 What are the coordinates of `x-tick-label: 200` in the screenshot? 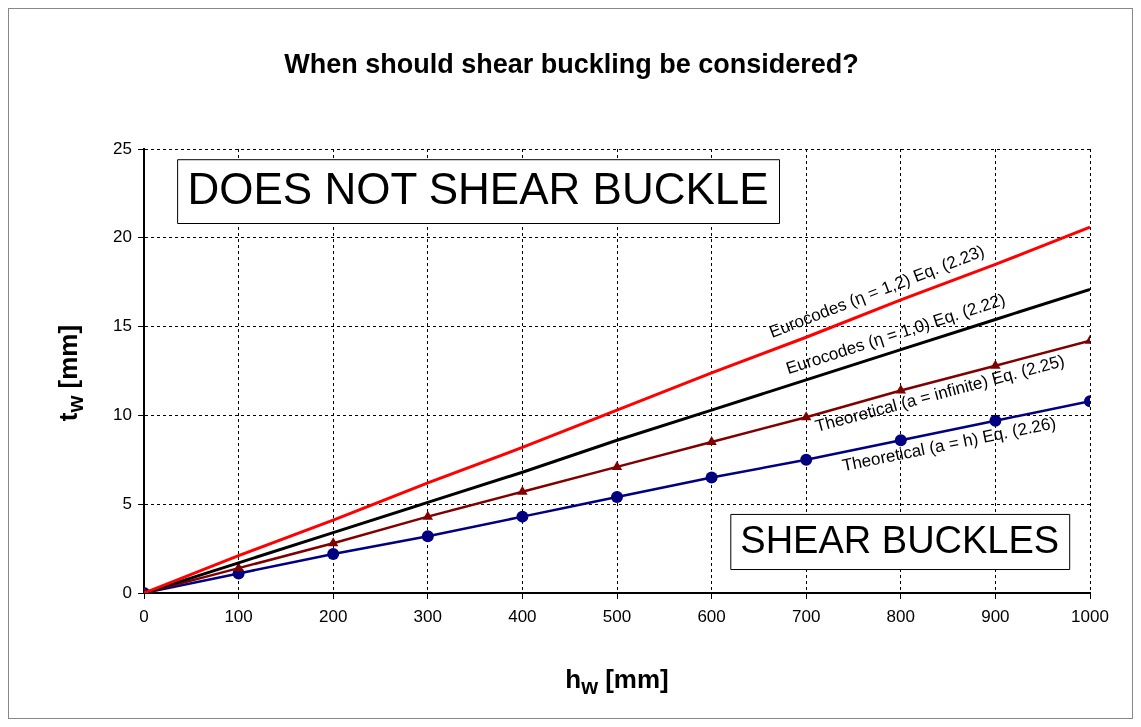 It's located at (333, 616).